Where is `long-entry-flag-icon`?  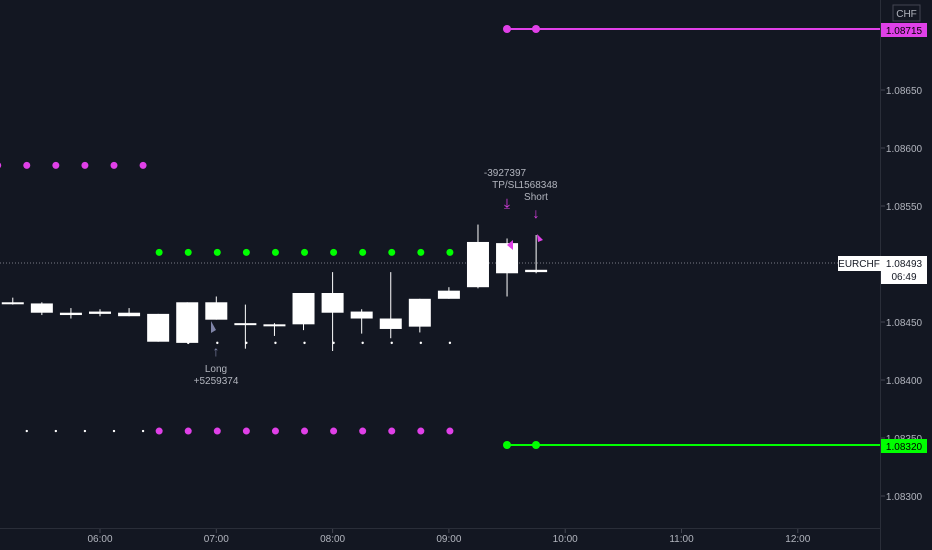
long-entry-flag-icon is located at coordinates (213, 327).